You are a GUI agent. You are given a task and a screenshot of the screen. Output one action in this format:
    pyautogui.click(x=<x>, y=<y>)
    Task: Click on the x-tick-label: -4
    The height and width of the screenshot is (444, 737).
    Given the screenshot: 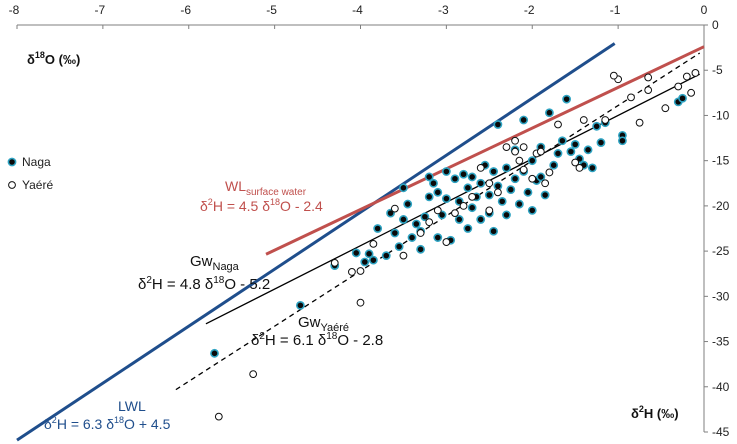 What is the action you would take?
    pyautogui.click(x=357, y=10)
    